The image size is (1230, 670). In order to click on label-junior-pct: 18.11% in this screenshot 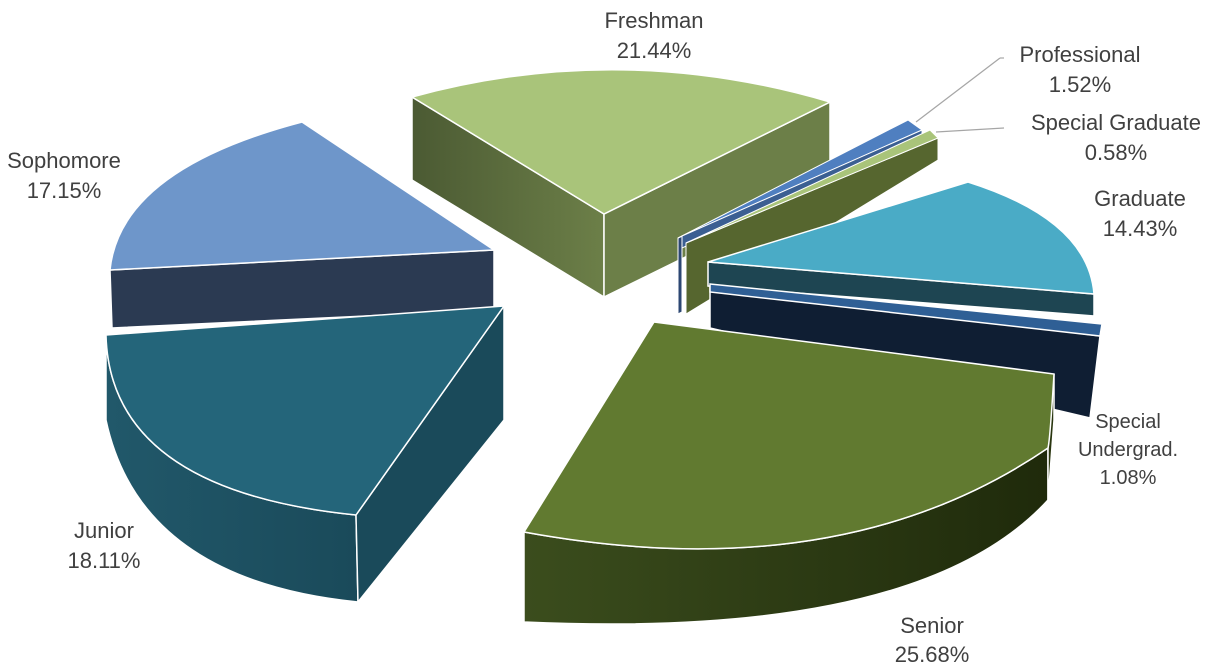, I will do `click(104, 560)`.